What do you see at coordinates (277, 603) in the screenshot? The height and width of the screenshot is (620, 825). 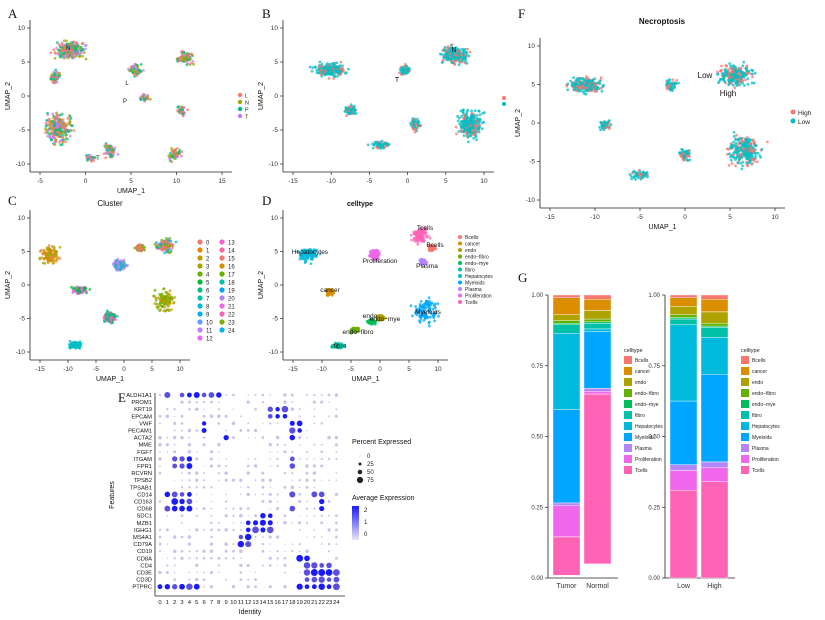 I see `panel-e-identity-label: 16` at bounding box center [277, 603].